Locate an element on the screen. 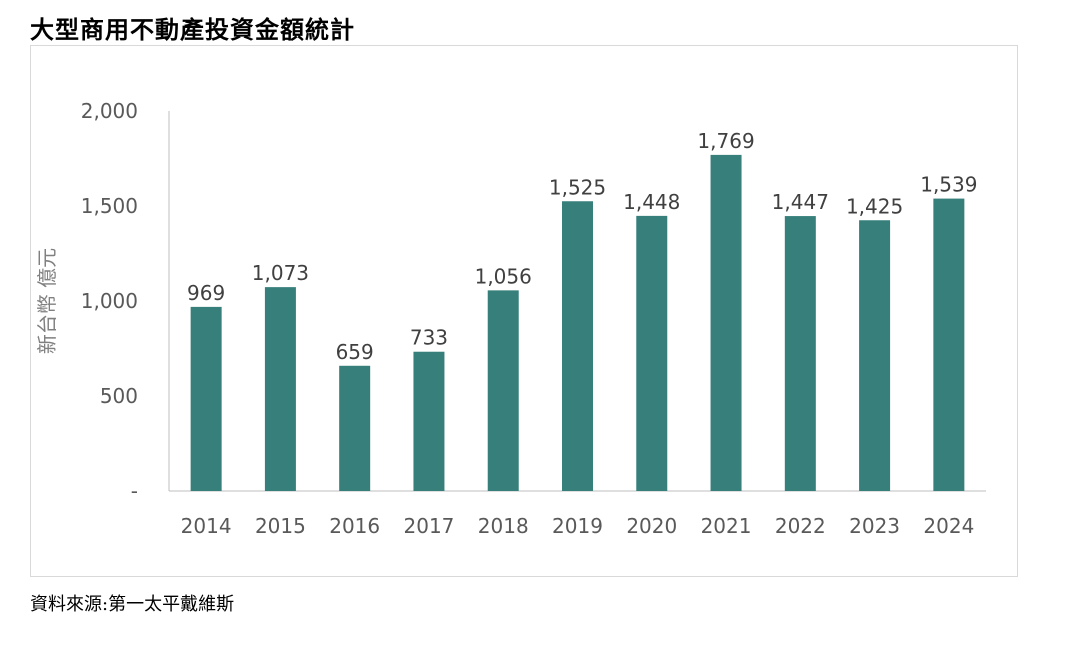 The image size is (1080, 666). bar-value-label: 733 is located at coordinates (429, 338).